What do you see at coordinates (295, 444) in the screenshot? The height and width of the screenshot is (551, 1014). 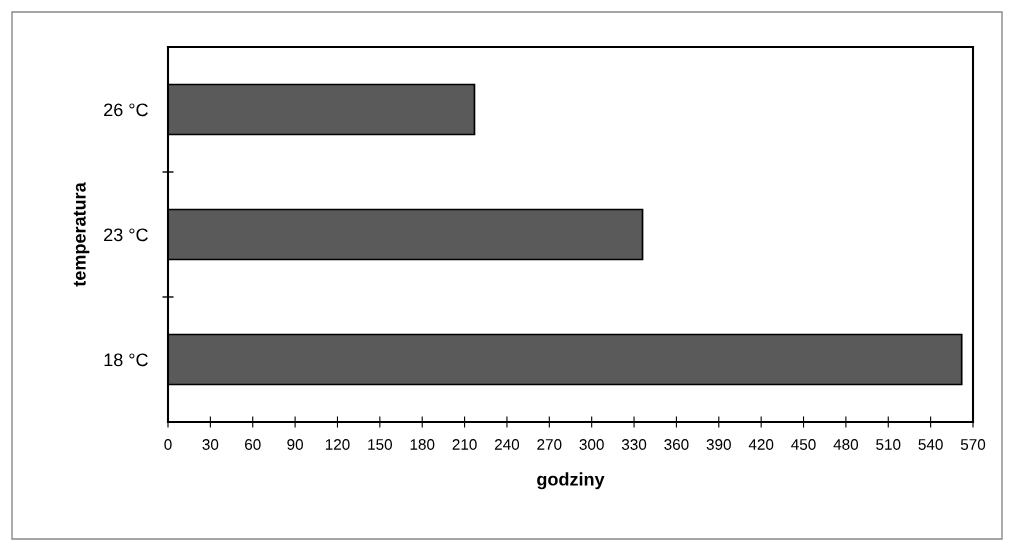 I see `x-tick-label: 90` at bounding box center [295, 444].